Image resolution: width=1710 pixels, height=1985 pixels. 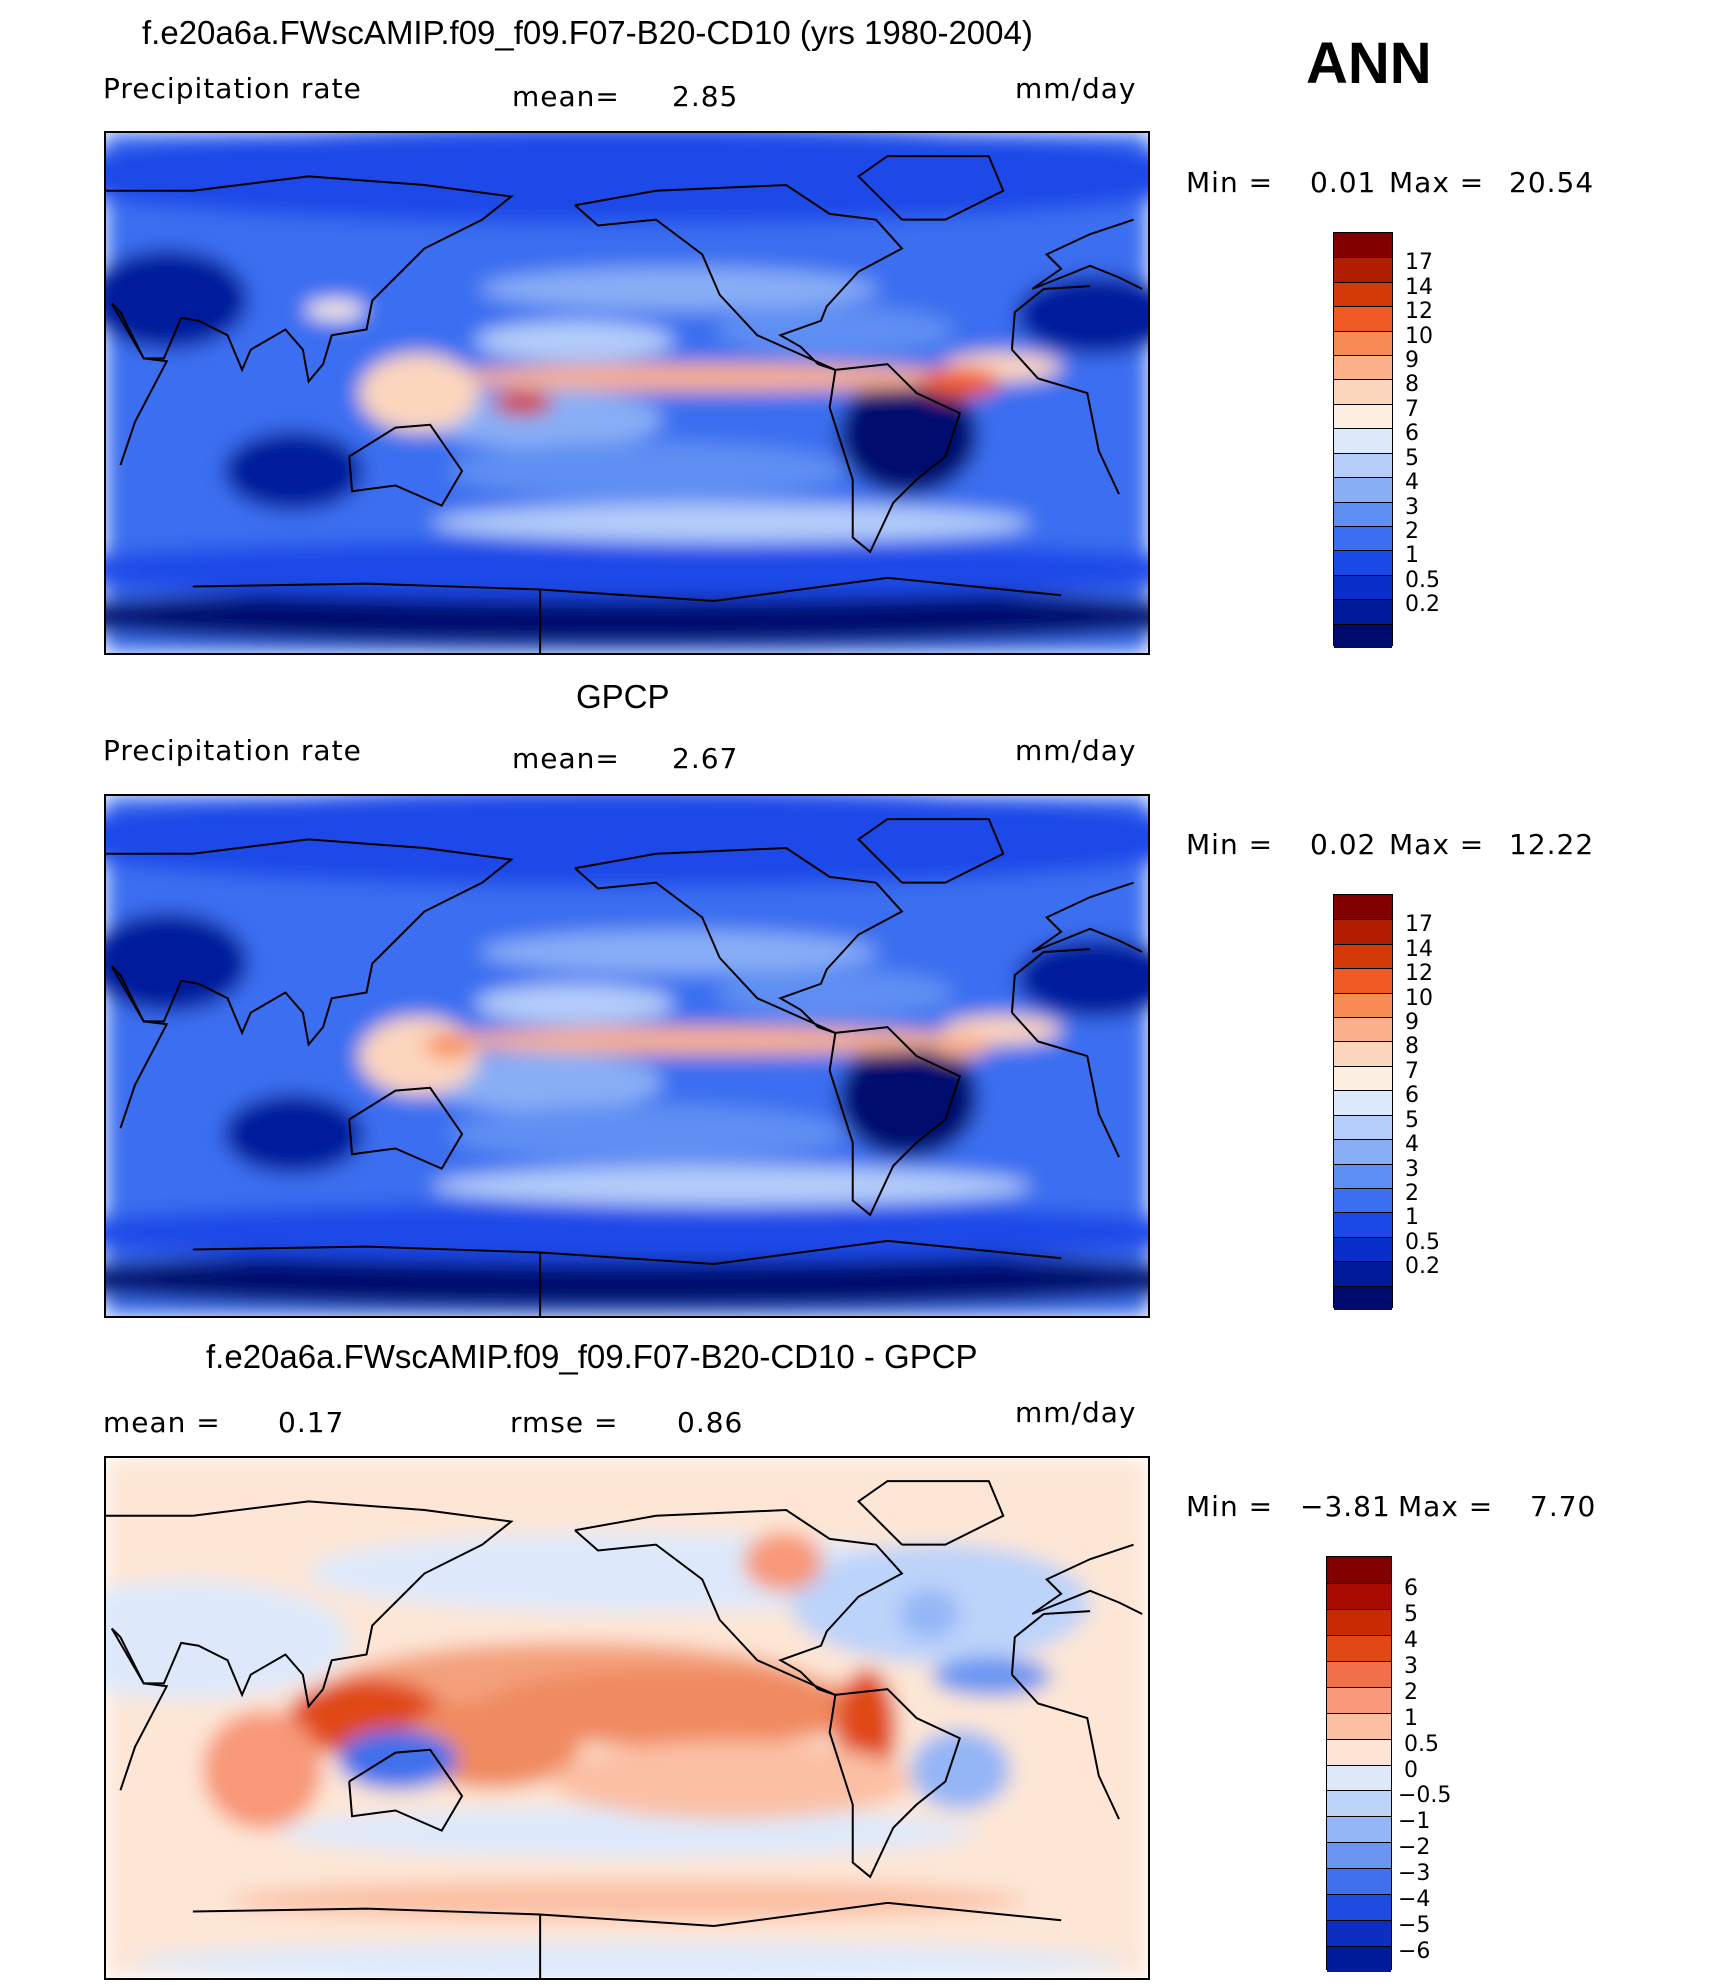 What do you see at coordinates (1411, 1770) in the screenshot?
I see `colorbar-tick-label: 0` at bounding box center [1411, 1770].